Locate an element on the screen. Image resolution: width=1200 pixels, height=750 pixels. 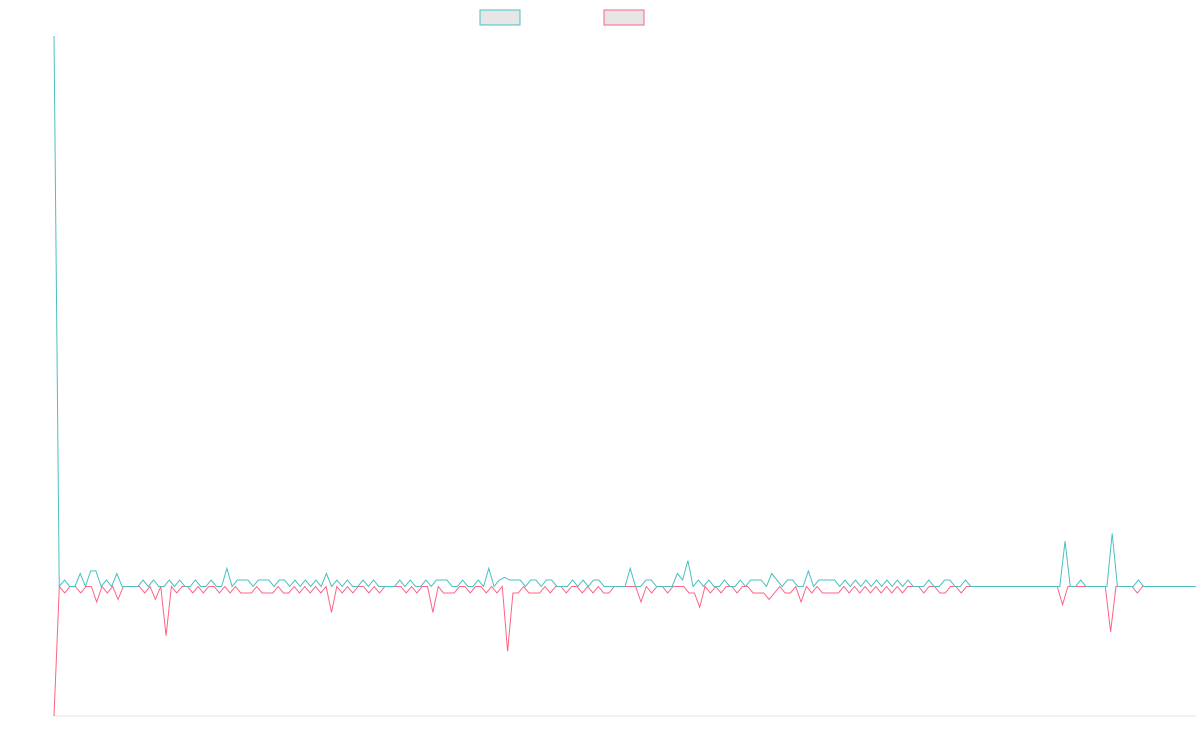
legend is located at coordinates (562, 17).